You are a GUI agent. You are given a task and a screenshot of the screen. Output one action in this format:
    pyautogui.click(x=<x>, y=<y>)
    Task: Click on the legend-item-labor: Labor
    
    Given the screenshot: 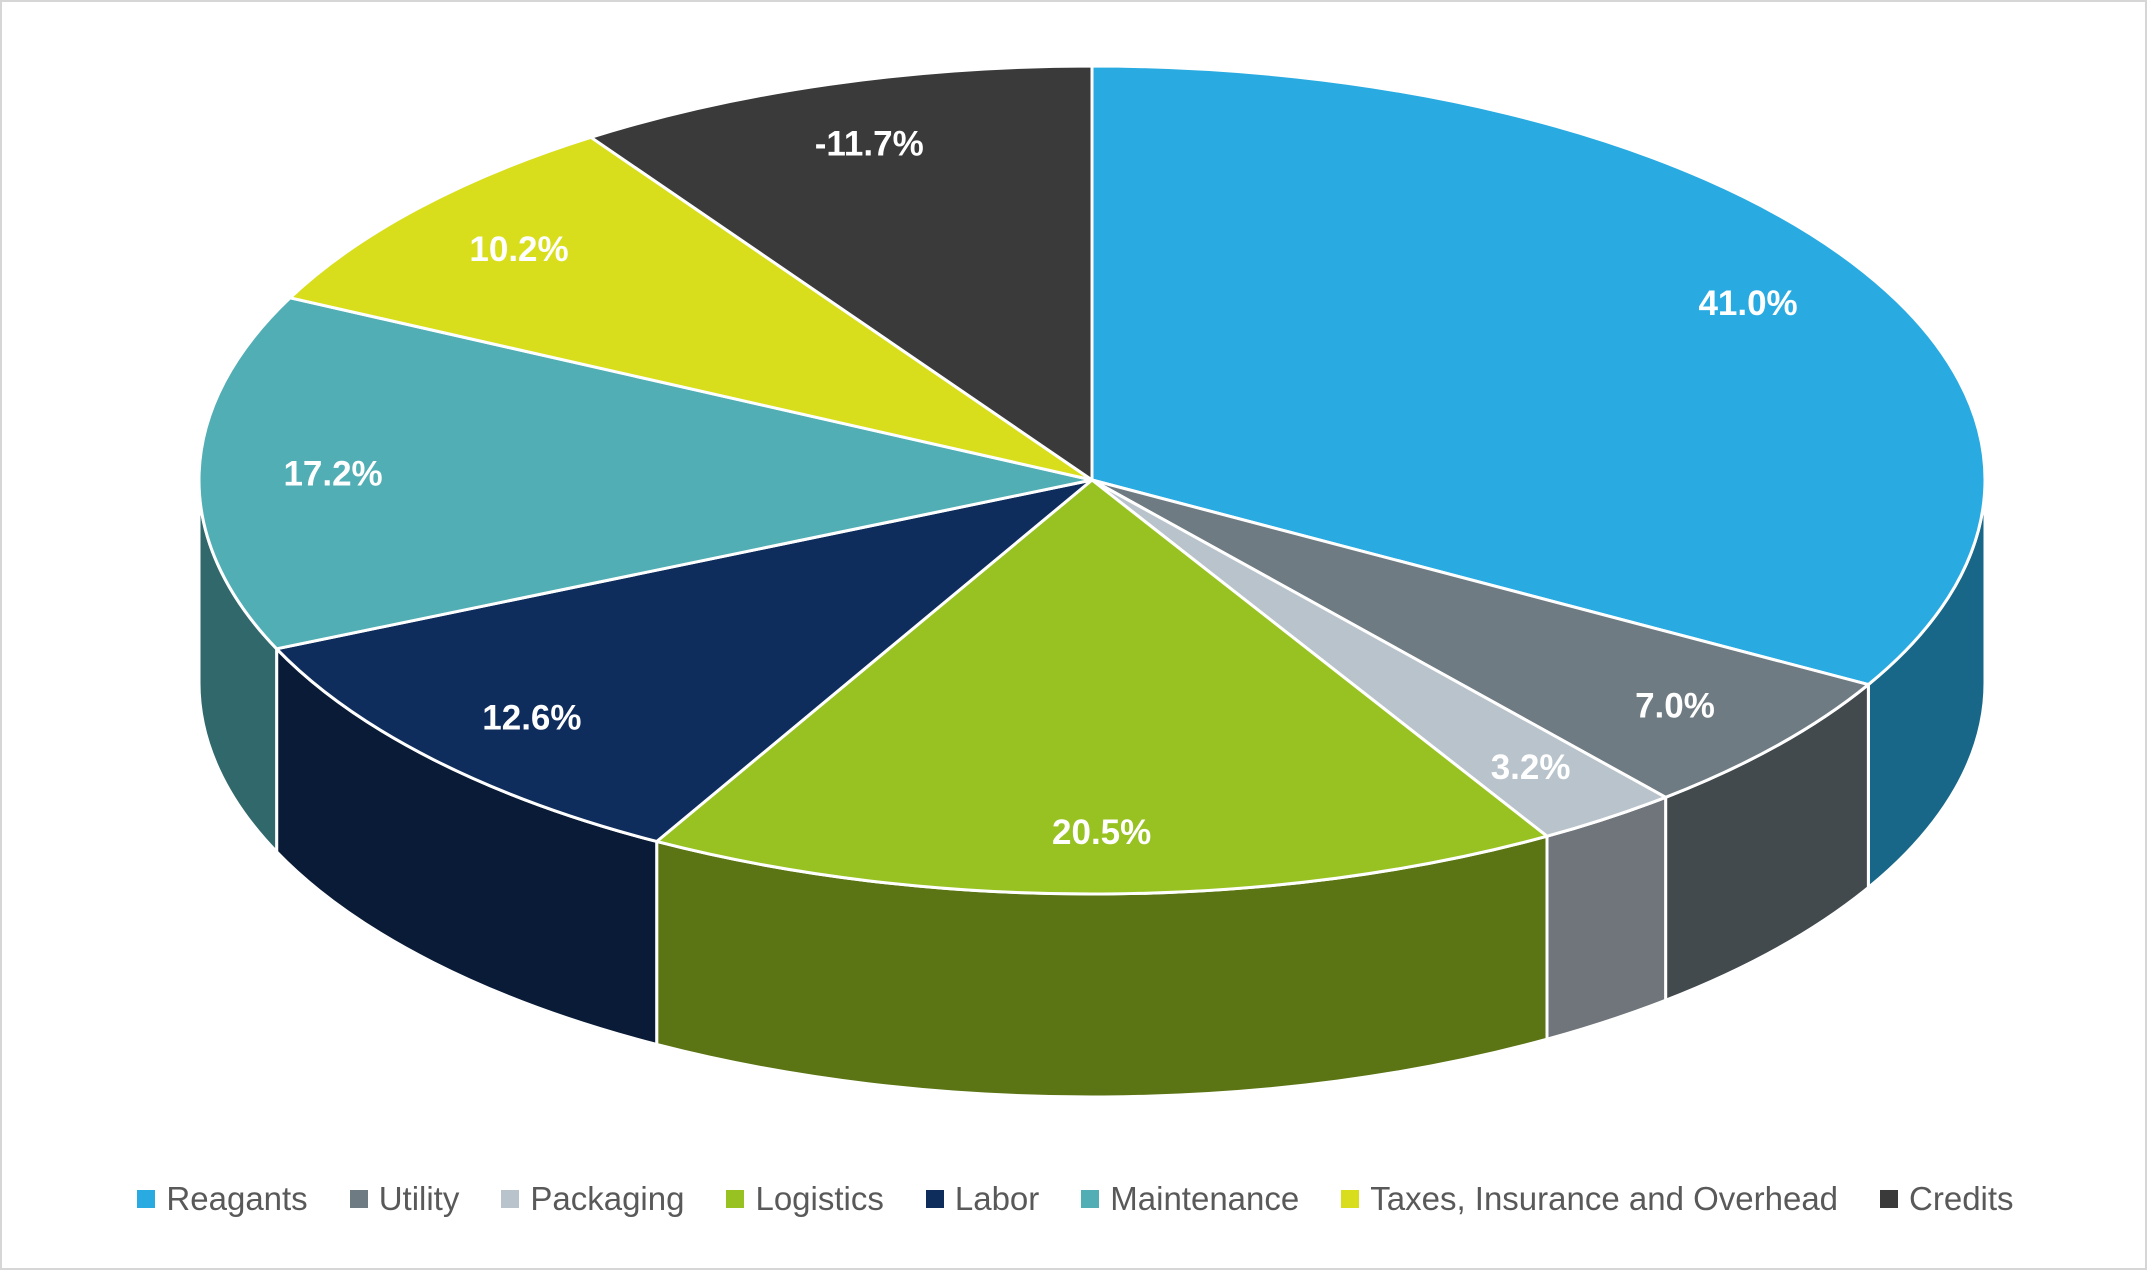 What is the action you would take?
    pyautogui.click(x=982, y=1199)
    